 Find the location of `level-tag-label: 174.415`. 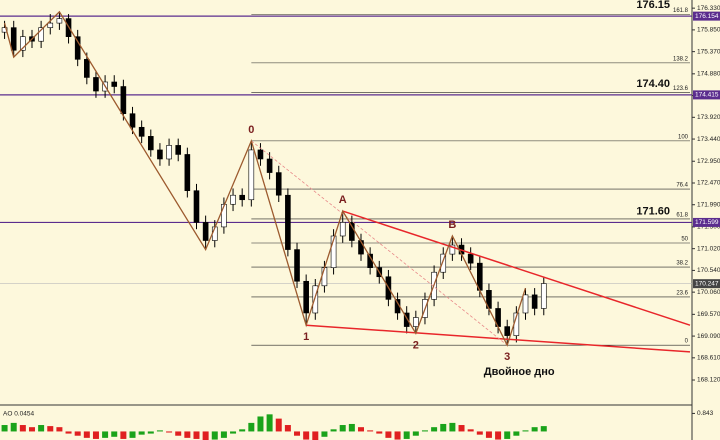

level-tag-label: 174.415 is located at coordinates (707, 95).